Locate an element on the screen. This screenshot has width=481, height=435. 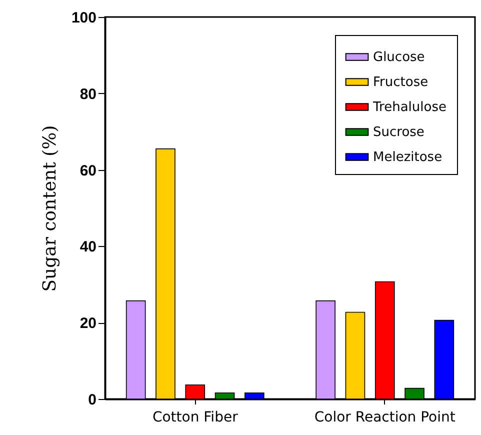
y-tick-label: 60 is located at coordinates (88, 171).